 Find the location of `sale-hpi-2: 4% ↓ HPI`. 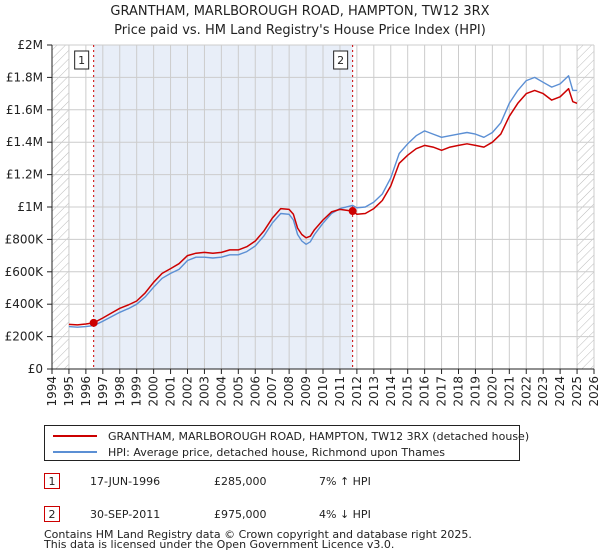

sale-hpi-2: 4% ↓ HPI is located at coordinates (345, 514).